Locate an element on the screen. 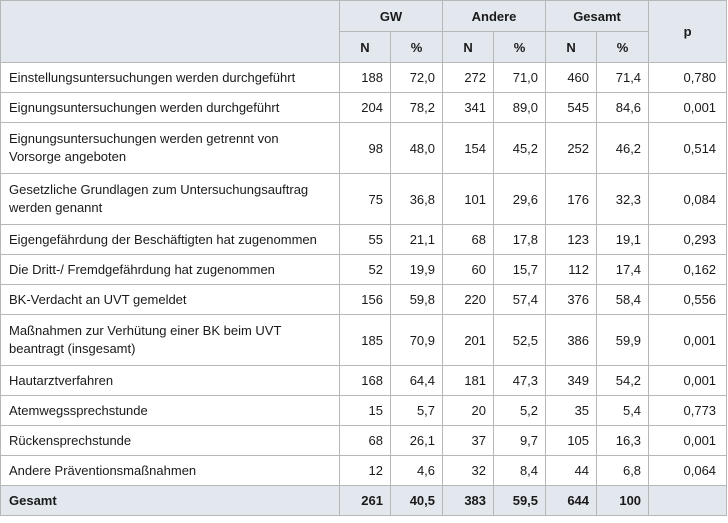 The image size is (728, 523). row-label: BK-Verdacht an UVT gemeldet is located at coordinates (170, 299).